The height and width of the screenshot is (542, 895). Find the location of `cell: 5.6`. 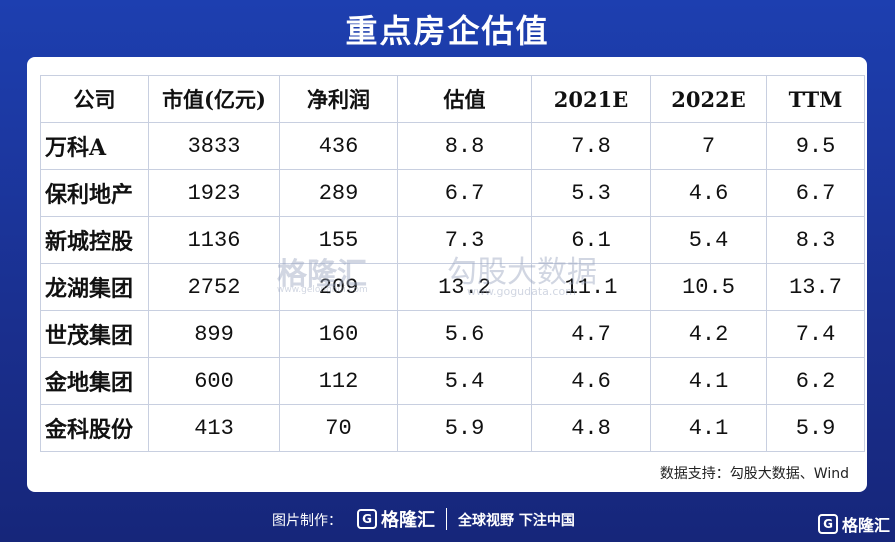

cell: 5.6 is located at coordinates (464, 334).